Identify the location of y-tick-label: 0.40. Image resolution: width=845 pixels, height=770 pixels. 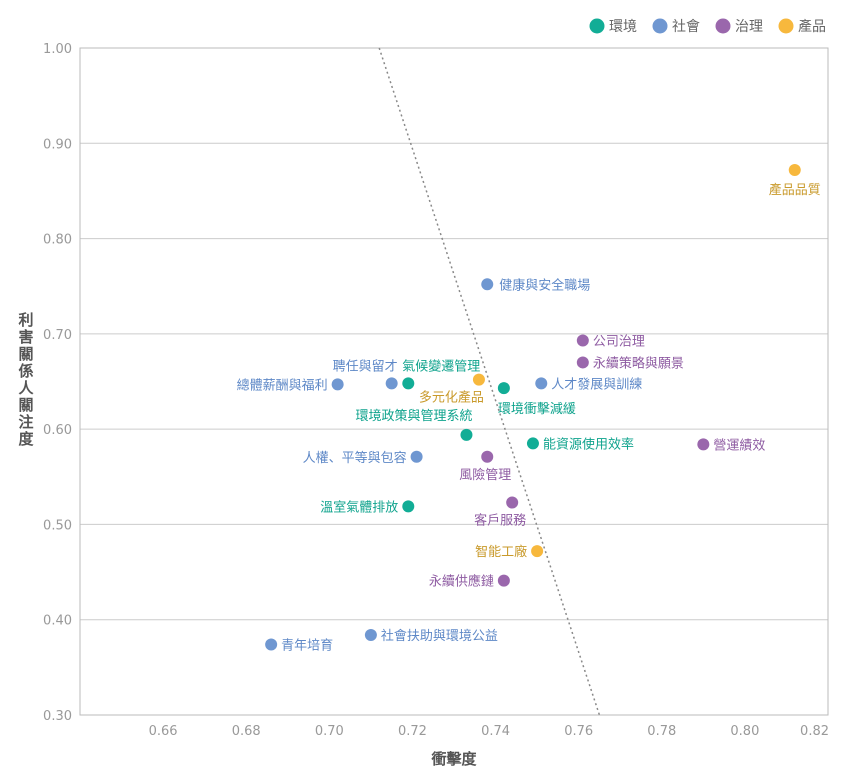
(57, 621).